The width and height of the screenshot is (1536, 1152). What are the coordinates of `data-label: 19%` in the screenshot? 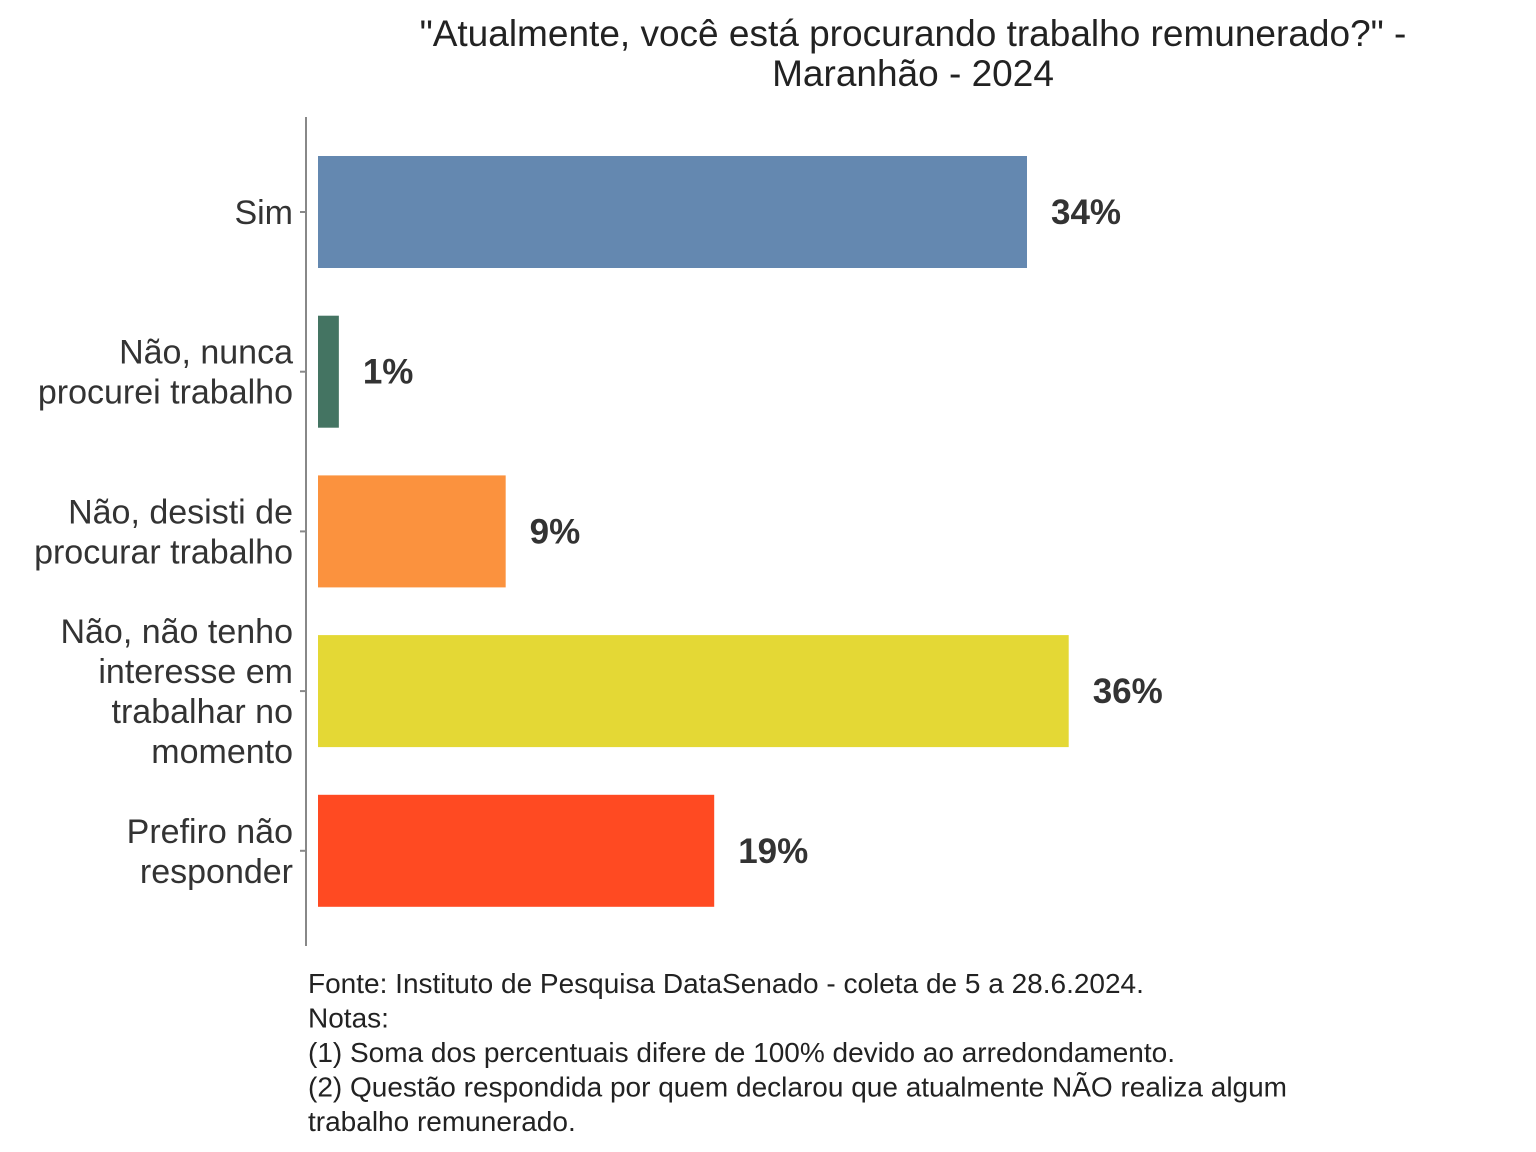 It's located at (773, 851).